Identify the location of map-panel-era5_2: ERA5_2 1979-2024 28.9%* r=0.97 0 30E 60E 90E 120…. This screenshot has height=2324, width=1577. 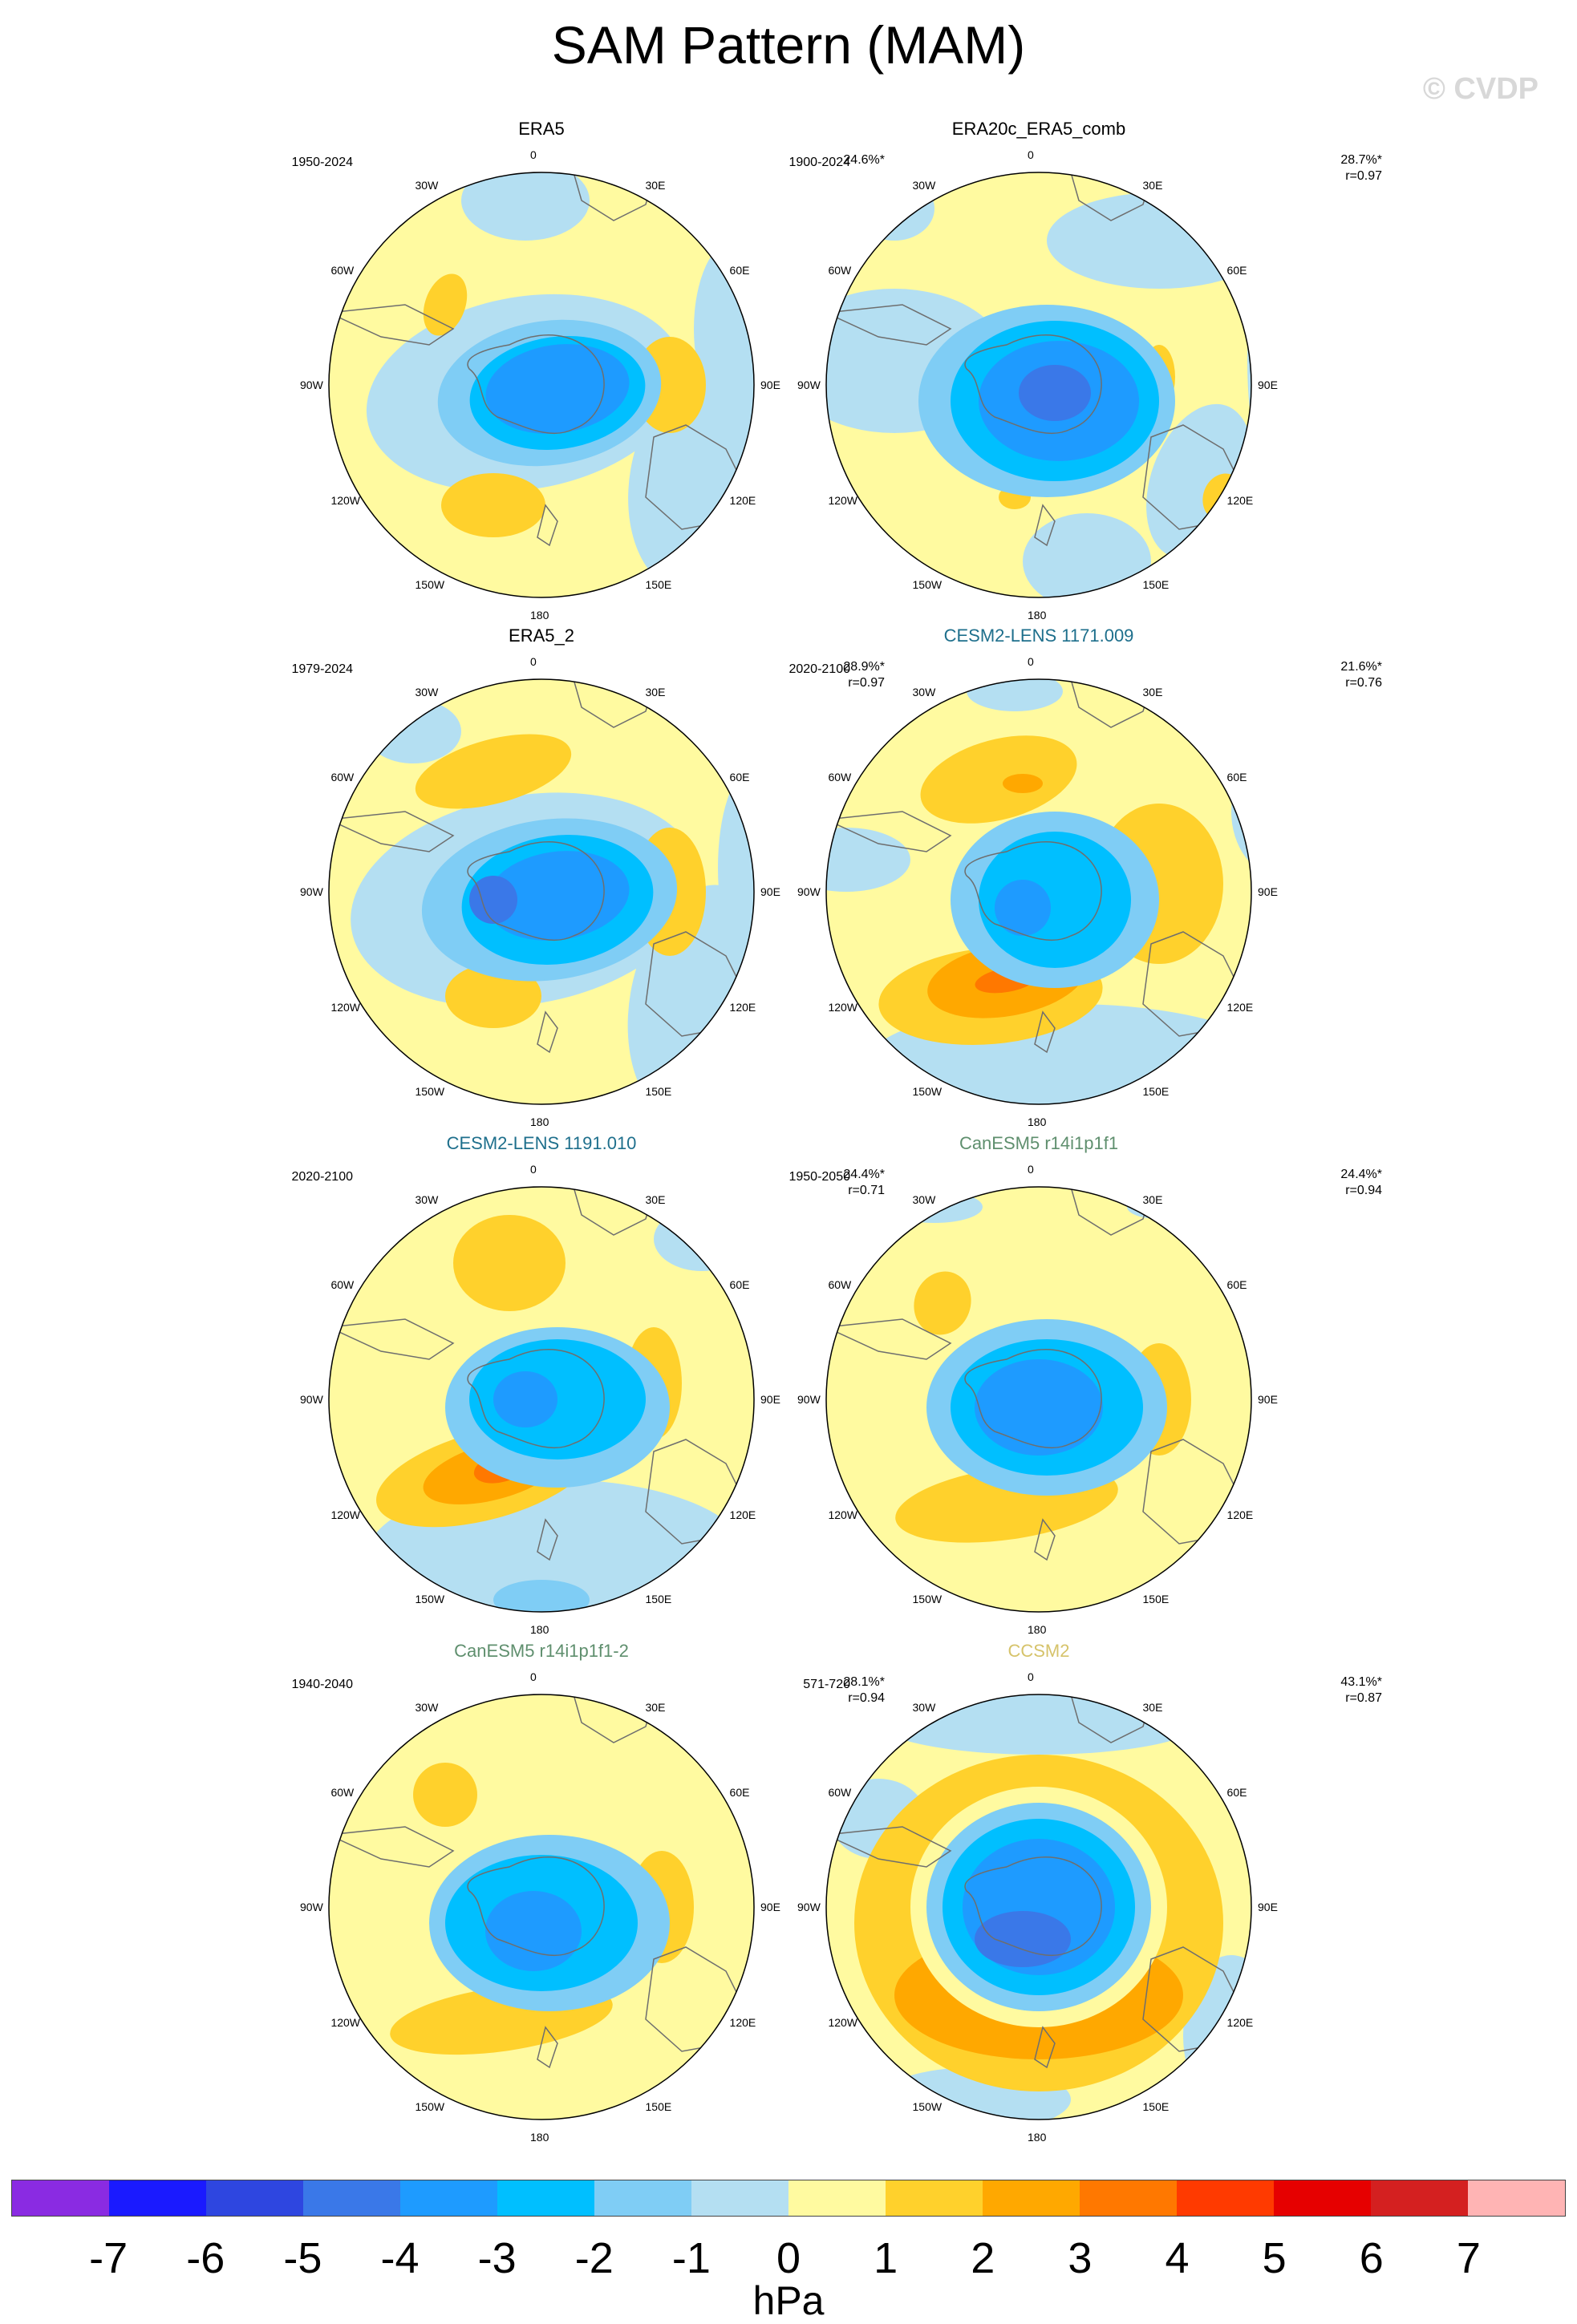
(541, 883).